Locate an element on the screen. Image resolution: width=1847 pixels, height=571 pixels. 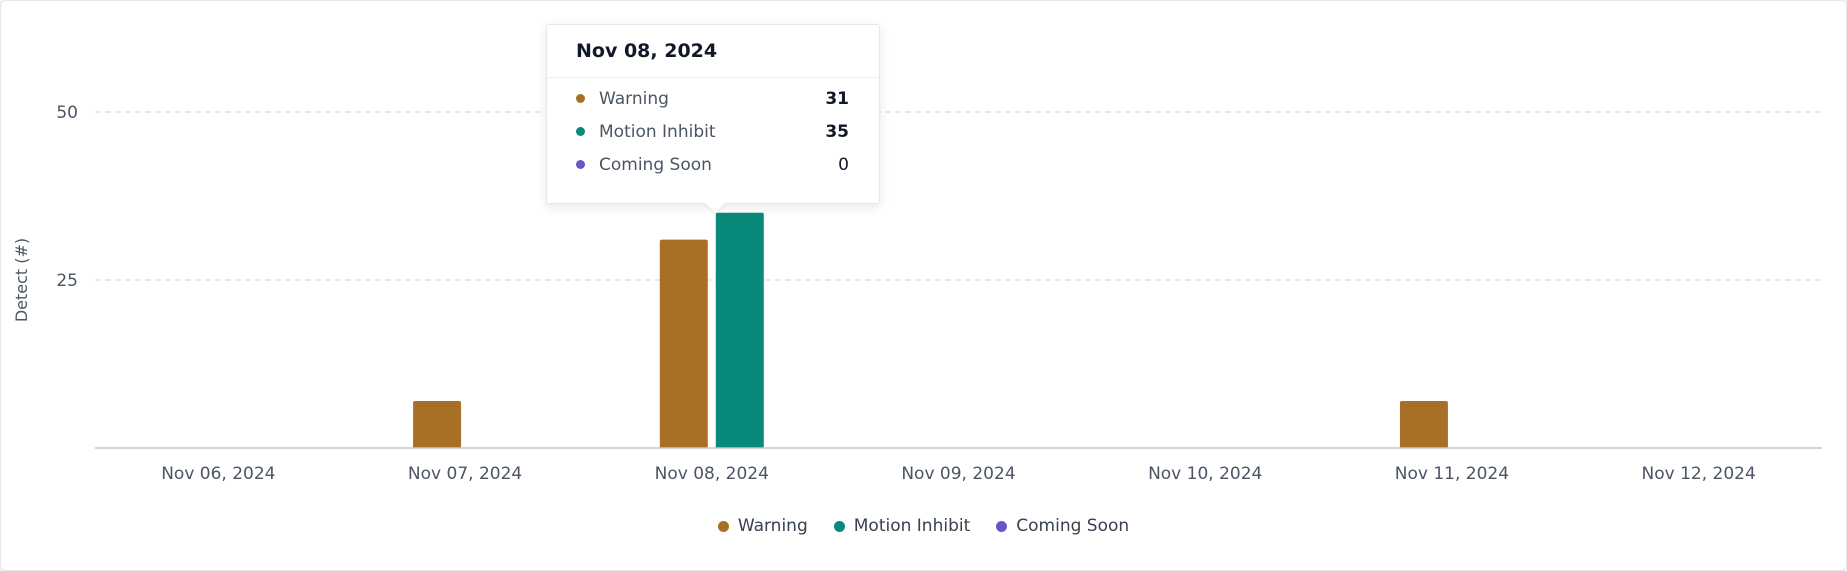
legend-dot-coming-soon is located at coordinates (1002, 526).